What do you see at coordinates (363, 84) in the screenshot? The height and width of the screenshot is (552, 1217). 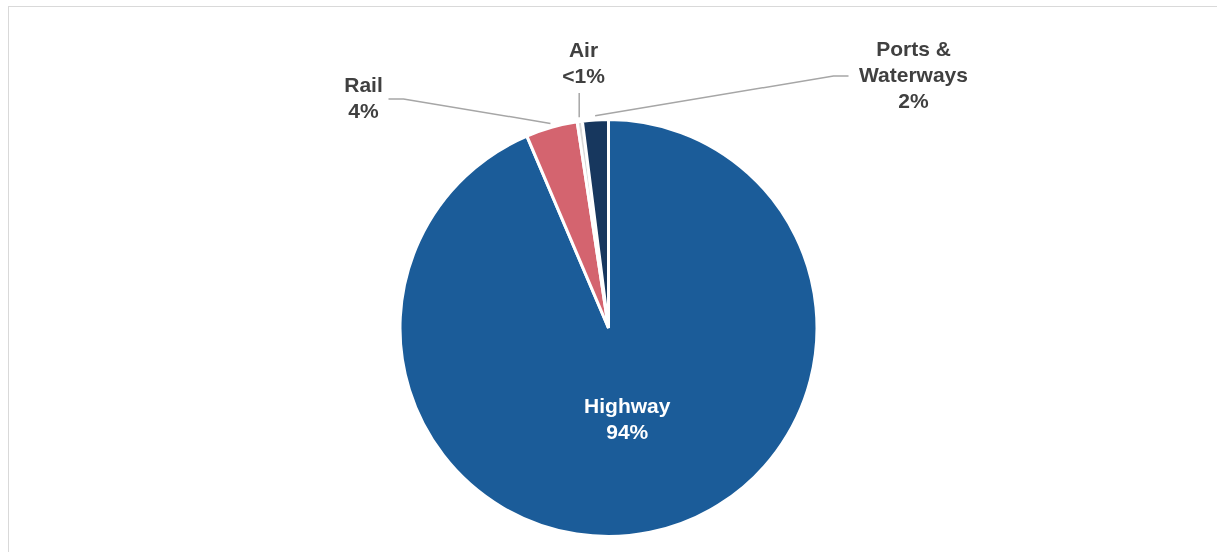 I see `slice-label: Rail` at bounding box center [363, 84].